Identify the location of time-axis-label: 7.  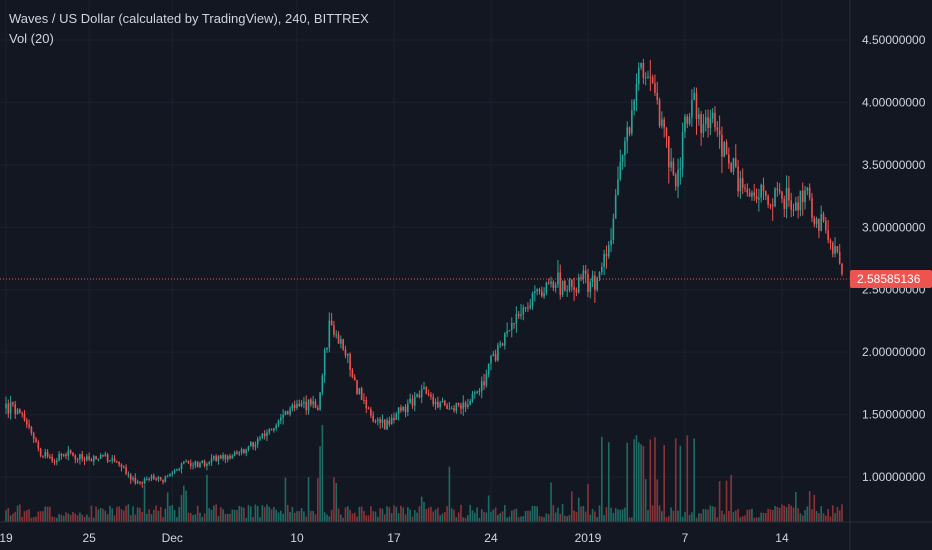
(685, 538).